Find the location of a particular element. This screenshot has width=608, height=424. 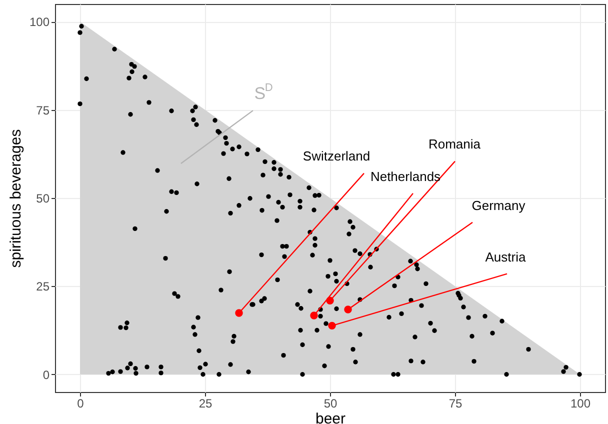

x-tick-label: 50 is located at coordinates (331, 403).